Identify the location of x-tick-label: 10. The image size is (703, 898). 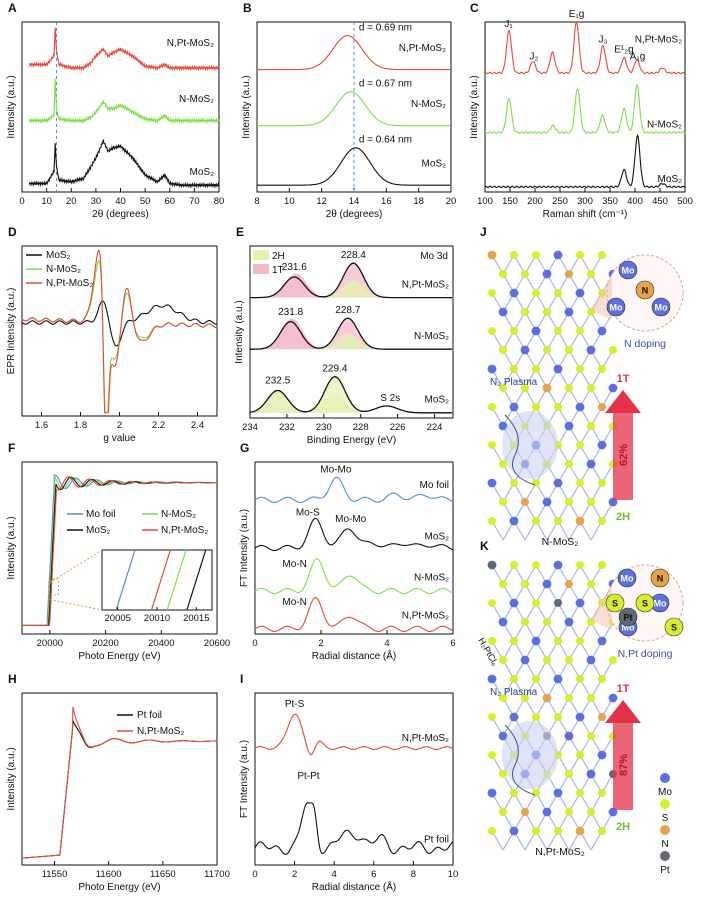
(453, 874).